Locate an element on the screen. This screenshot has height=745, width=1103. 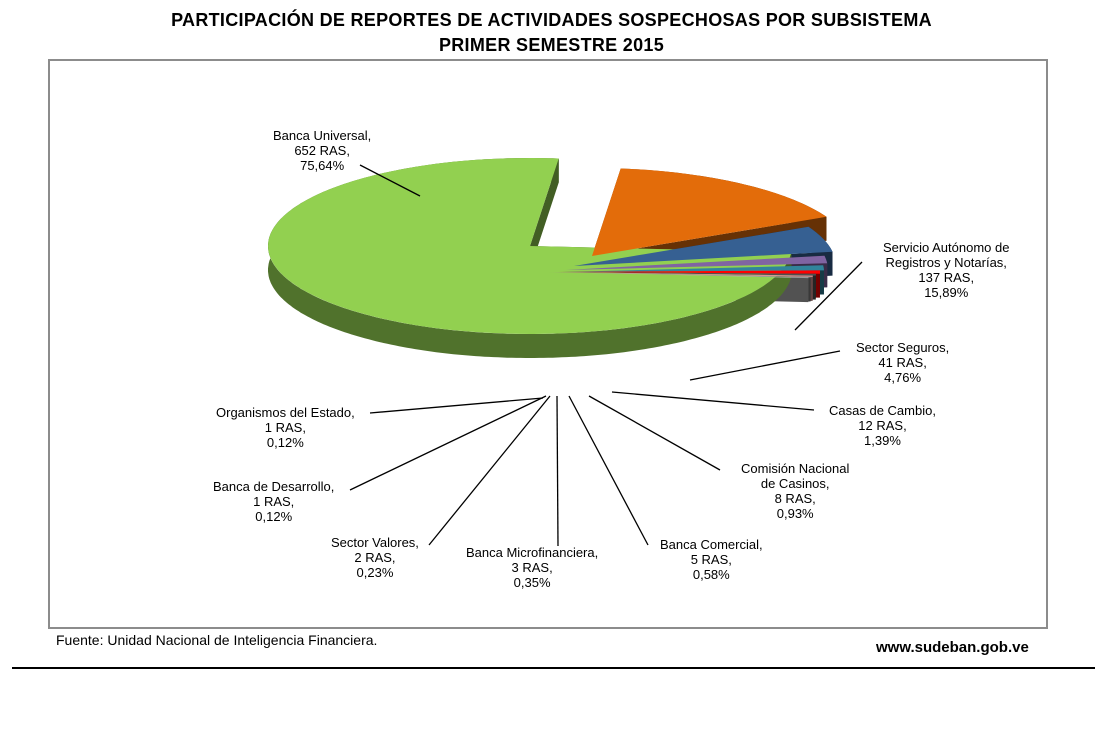
slice-label-line: Casas de Cambio, is located at coordinates (882, 410).